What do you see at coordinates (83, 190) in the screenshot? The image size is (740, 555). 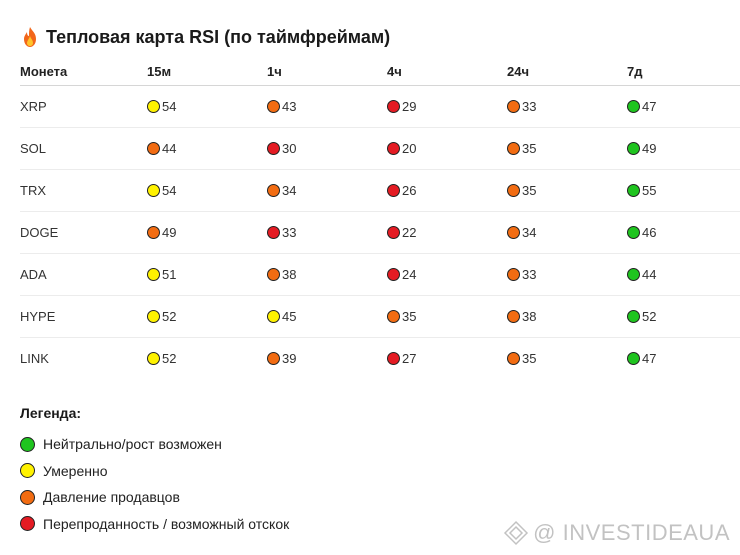 I see `coin-name: TRX` at bounding box center [83, 190].